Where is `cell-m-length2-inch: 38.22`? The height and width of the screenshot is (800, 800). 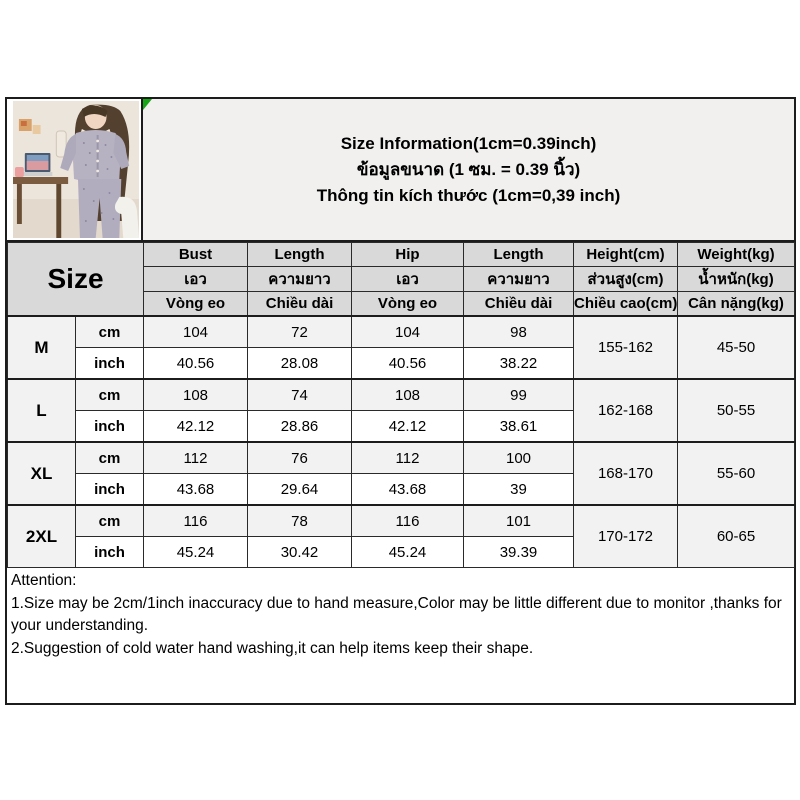
cell-m-length2-inch: 38.22 is located at coordinates (518, 363).